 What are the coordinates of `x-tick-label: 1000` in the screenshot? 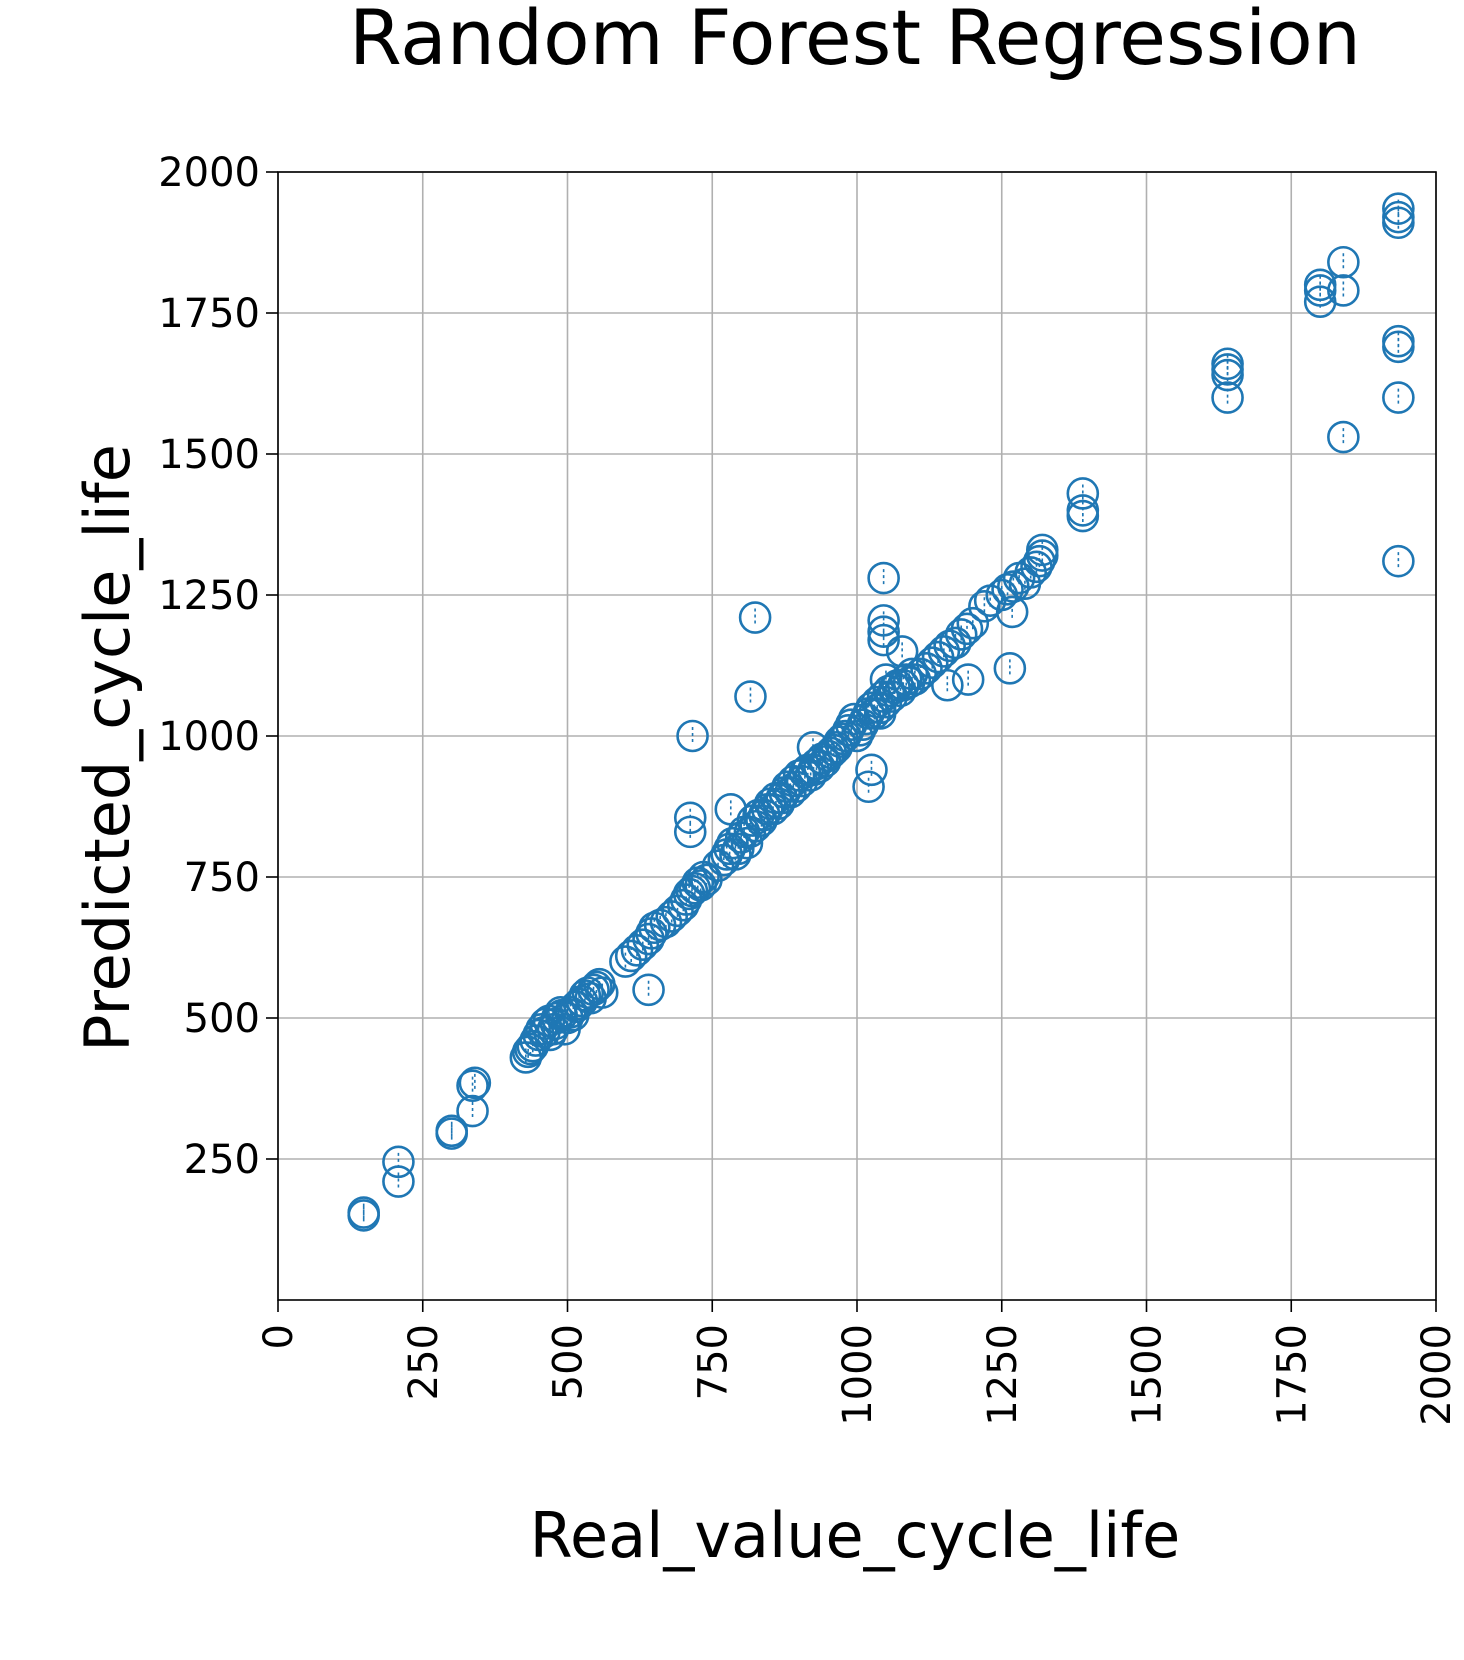 It's located at (858, 1375).